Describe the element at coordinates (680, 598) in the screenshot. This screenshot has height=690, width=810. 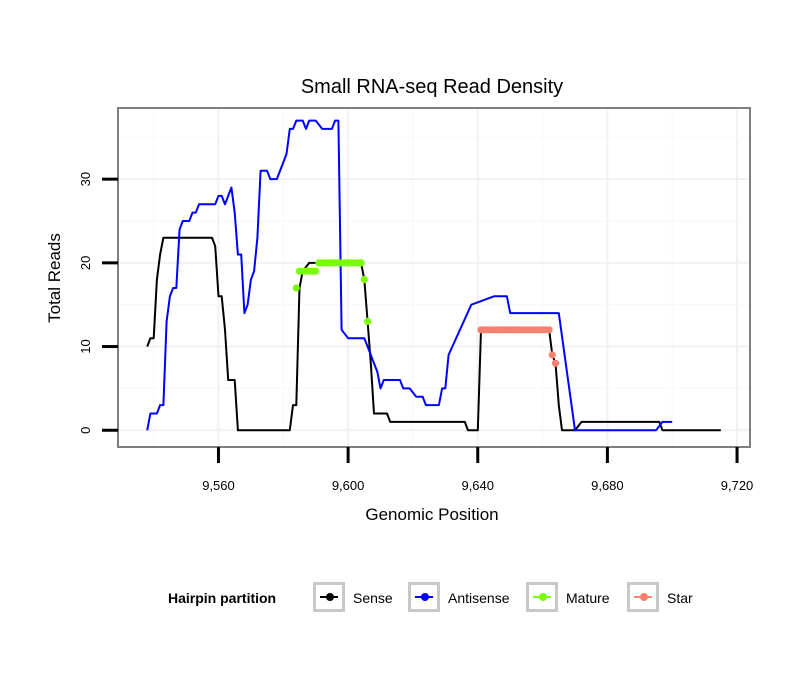
I see `legend-label-star: Star` at that location.